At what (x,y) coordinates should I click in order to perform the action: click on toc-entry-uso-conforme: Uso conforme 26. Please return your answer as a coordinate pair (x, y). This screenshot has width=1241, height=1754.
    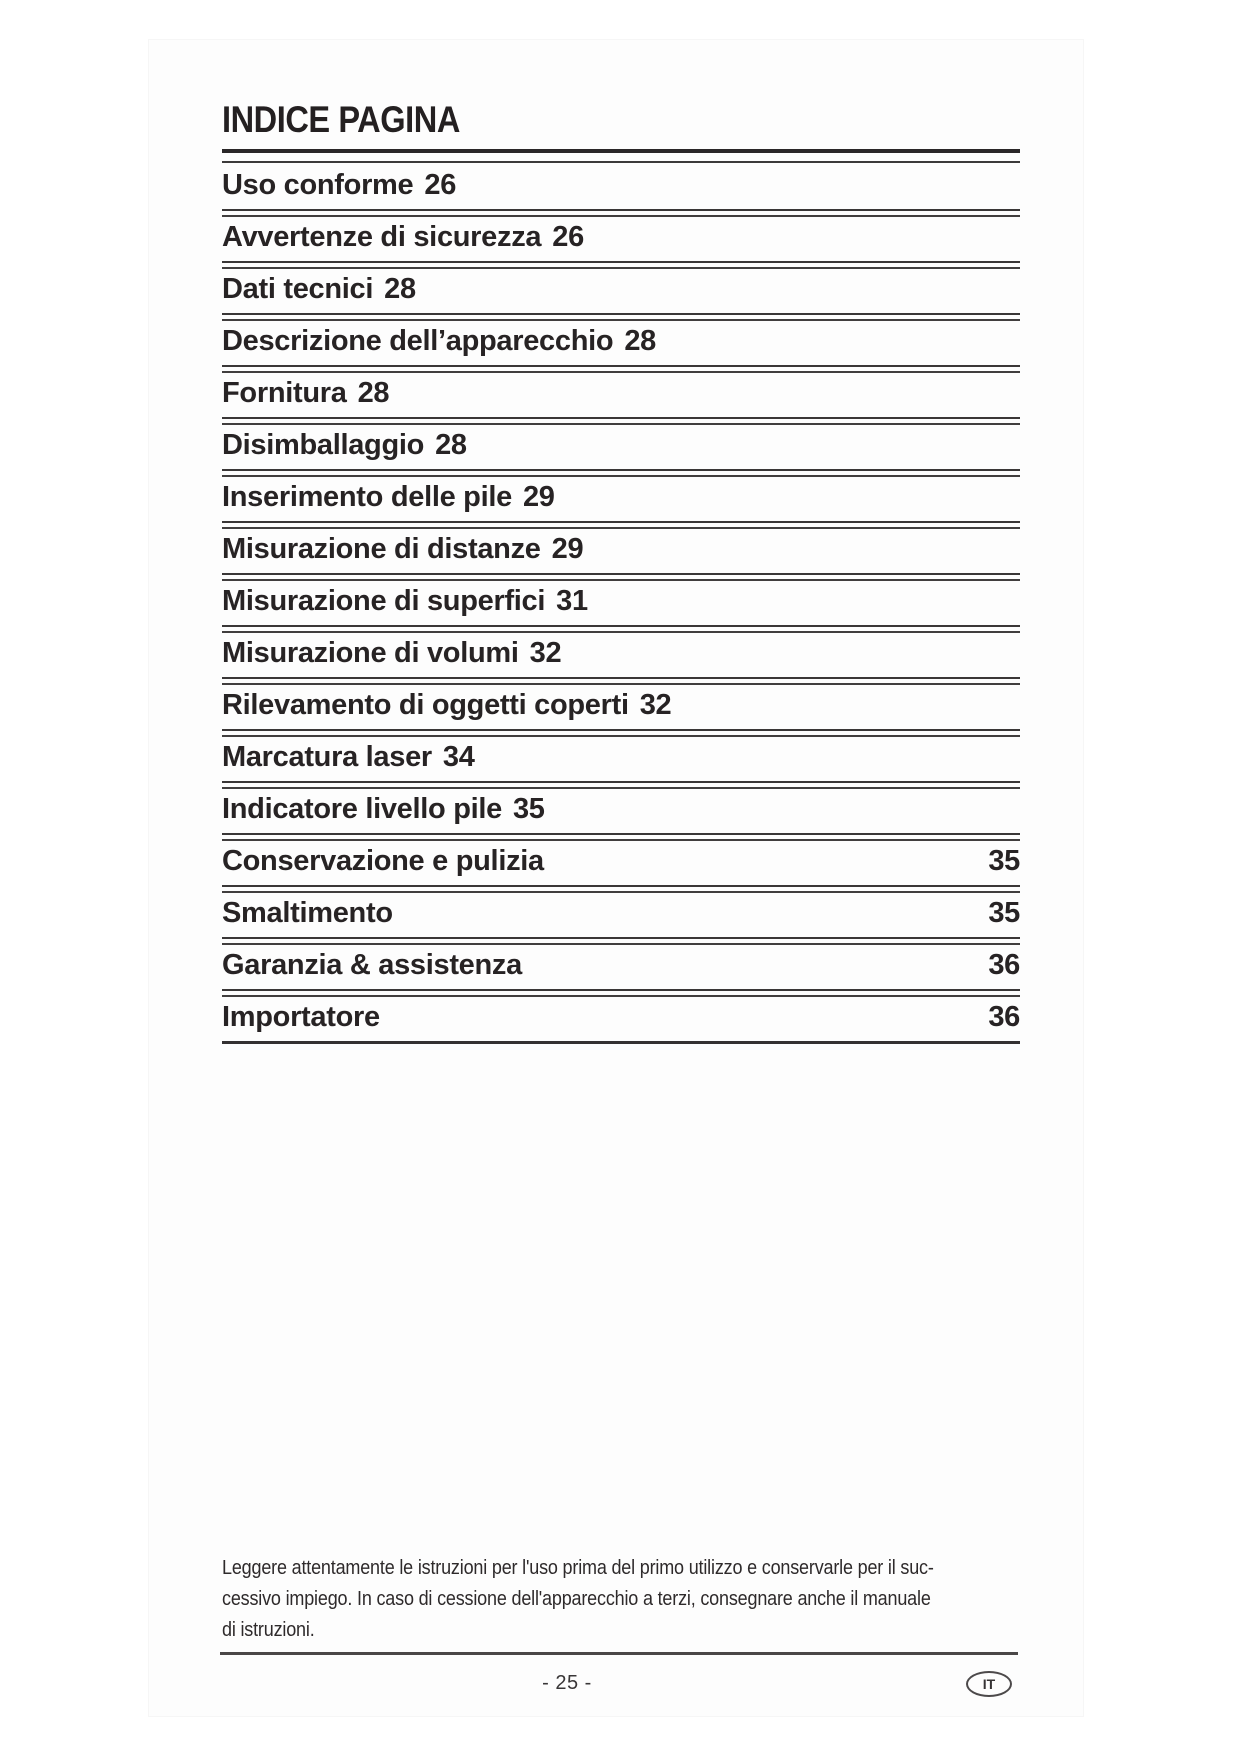
    Looking at the image, I should click on (621, 187).